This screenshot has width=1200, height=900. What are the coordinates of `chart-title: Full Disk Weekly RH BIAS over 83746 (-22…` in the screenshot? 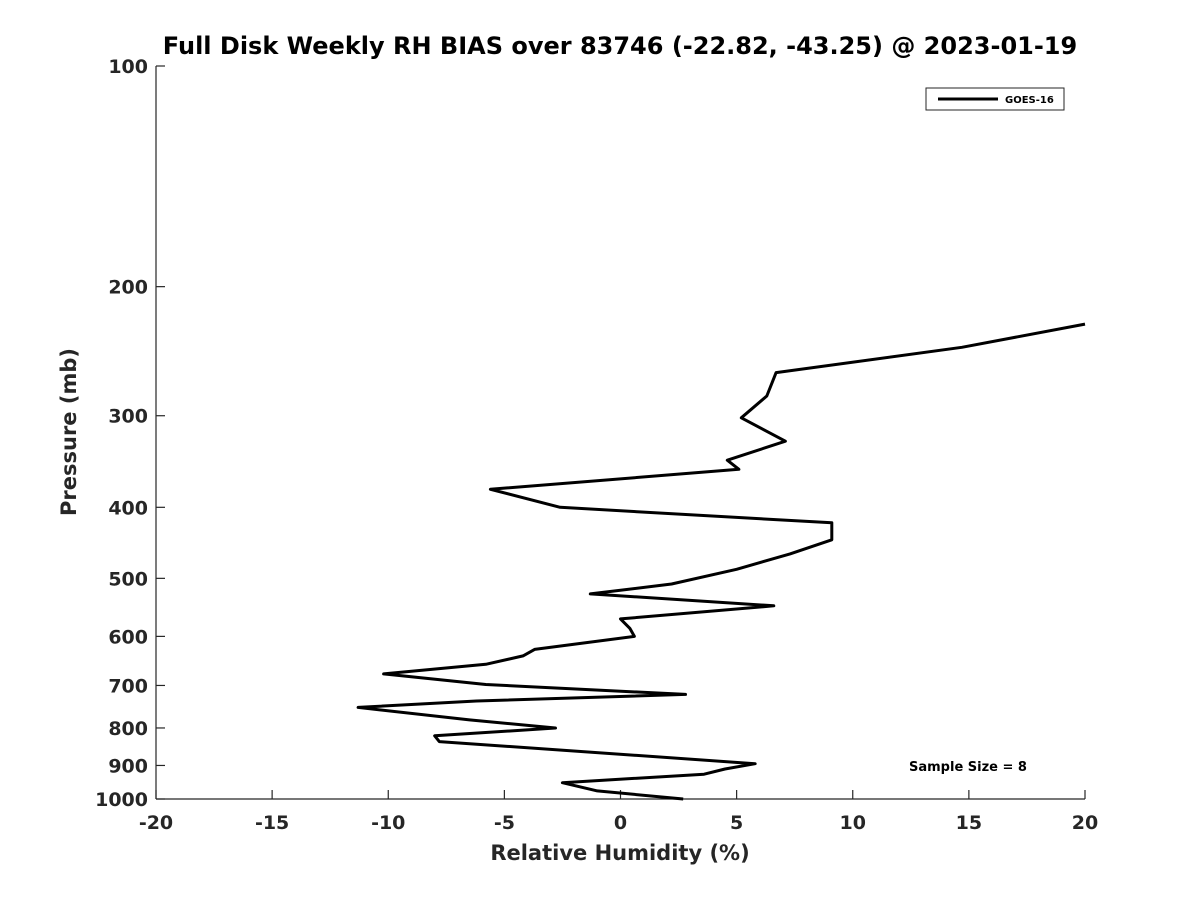 It's located at (620, 46).